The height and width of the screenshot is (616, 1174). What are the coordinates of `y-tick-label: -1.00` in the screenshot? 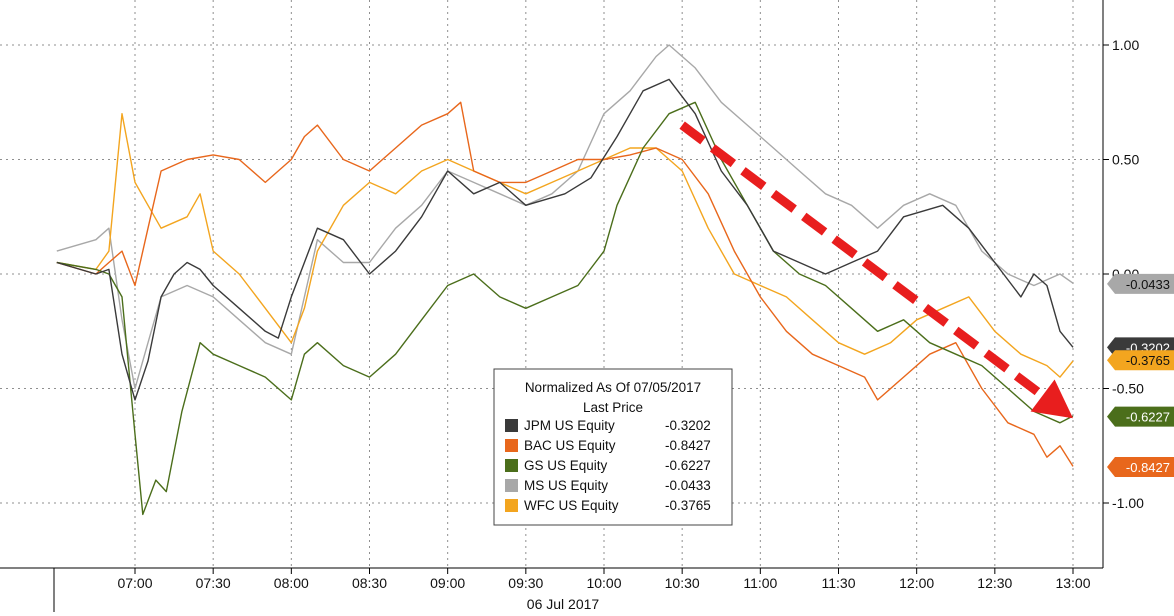 It's located at (1128, 503).